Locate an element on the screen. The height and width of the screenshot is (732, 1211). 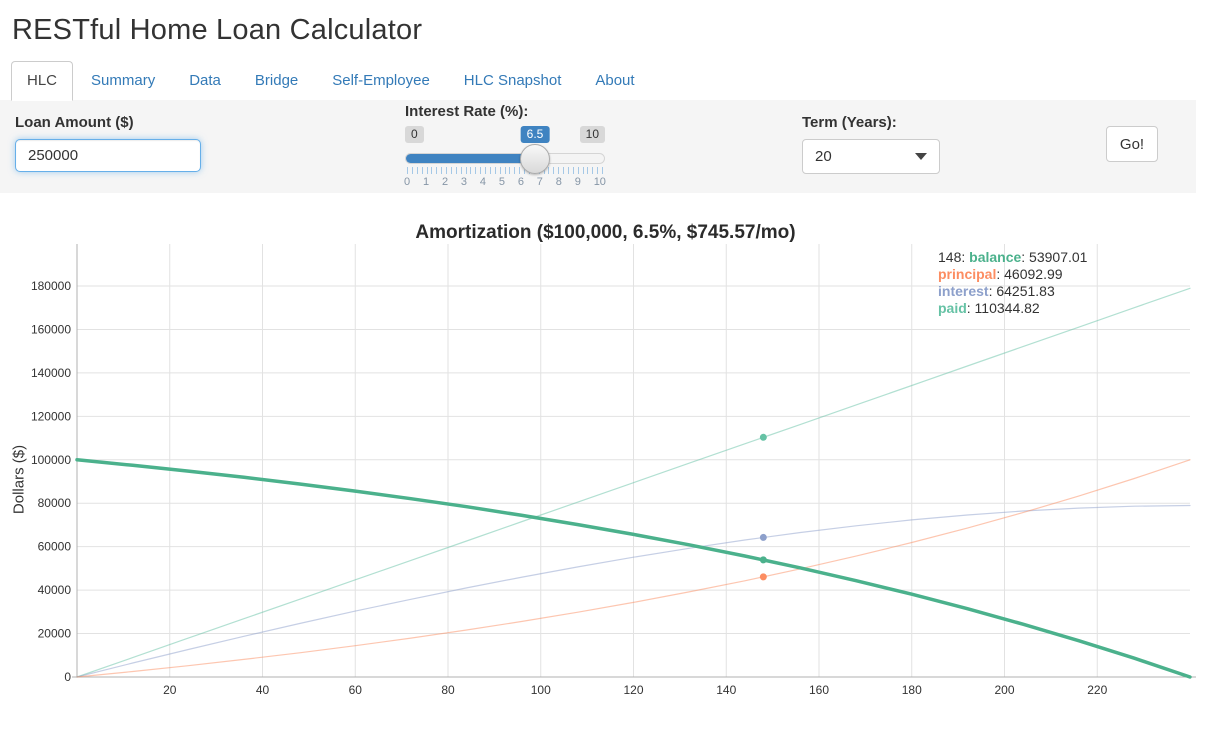
svg-text: 160 is located at coordinates (819, 690).